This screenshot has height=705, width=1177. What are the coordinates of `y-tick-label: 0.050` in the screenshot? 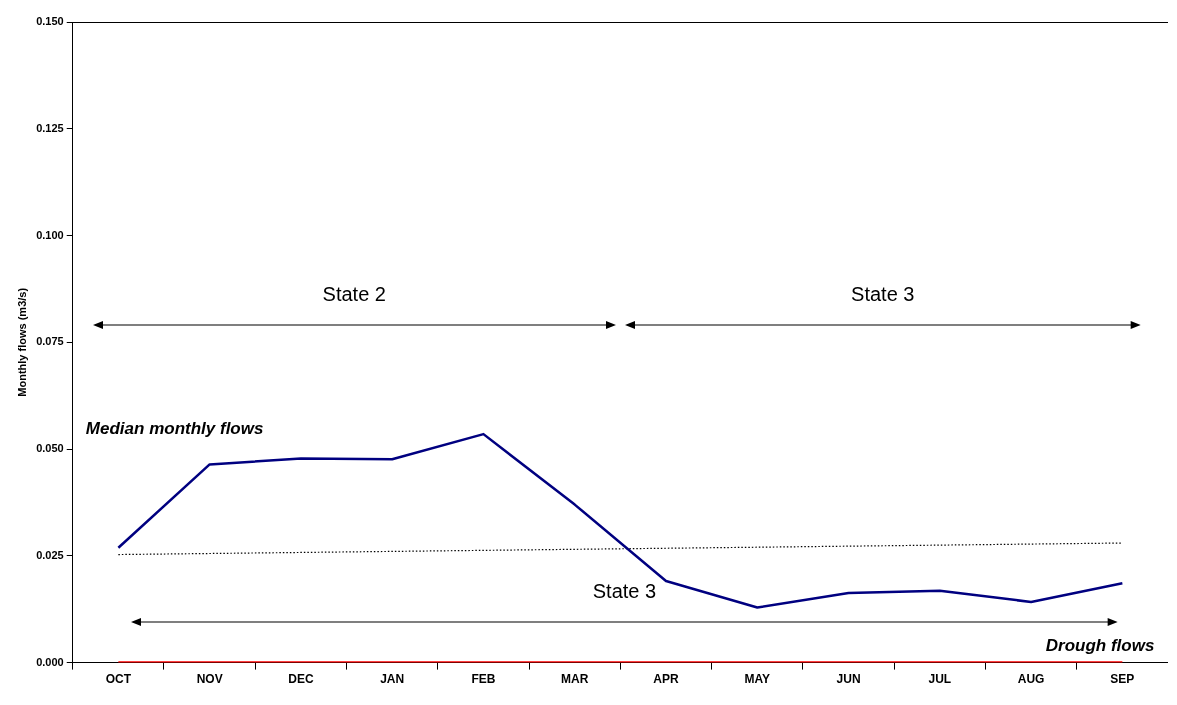 It's located at (50, 448).